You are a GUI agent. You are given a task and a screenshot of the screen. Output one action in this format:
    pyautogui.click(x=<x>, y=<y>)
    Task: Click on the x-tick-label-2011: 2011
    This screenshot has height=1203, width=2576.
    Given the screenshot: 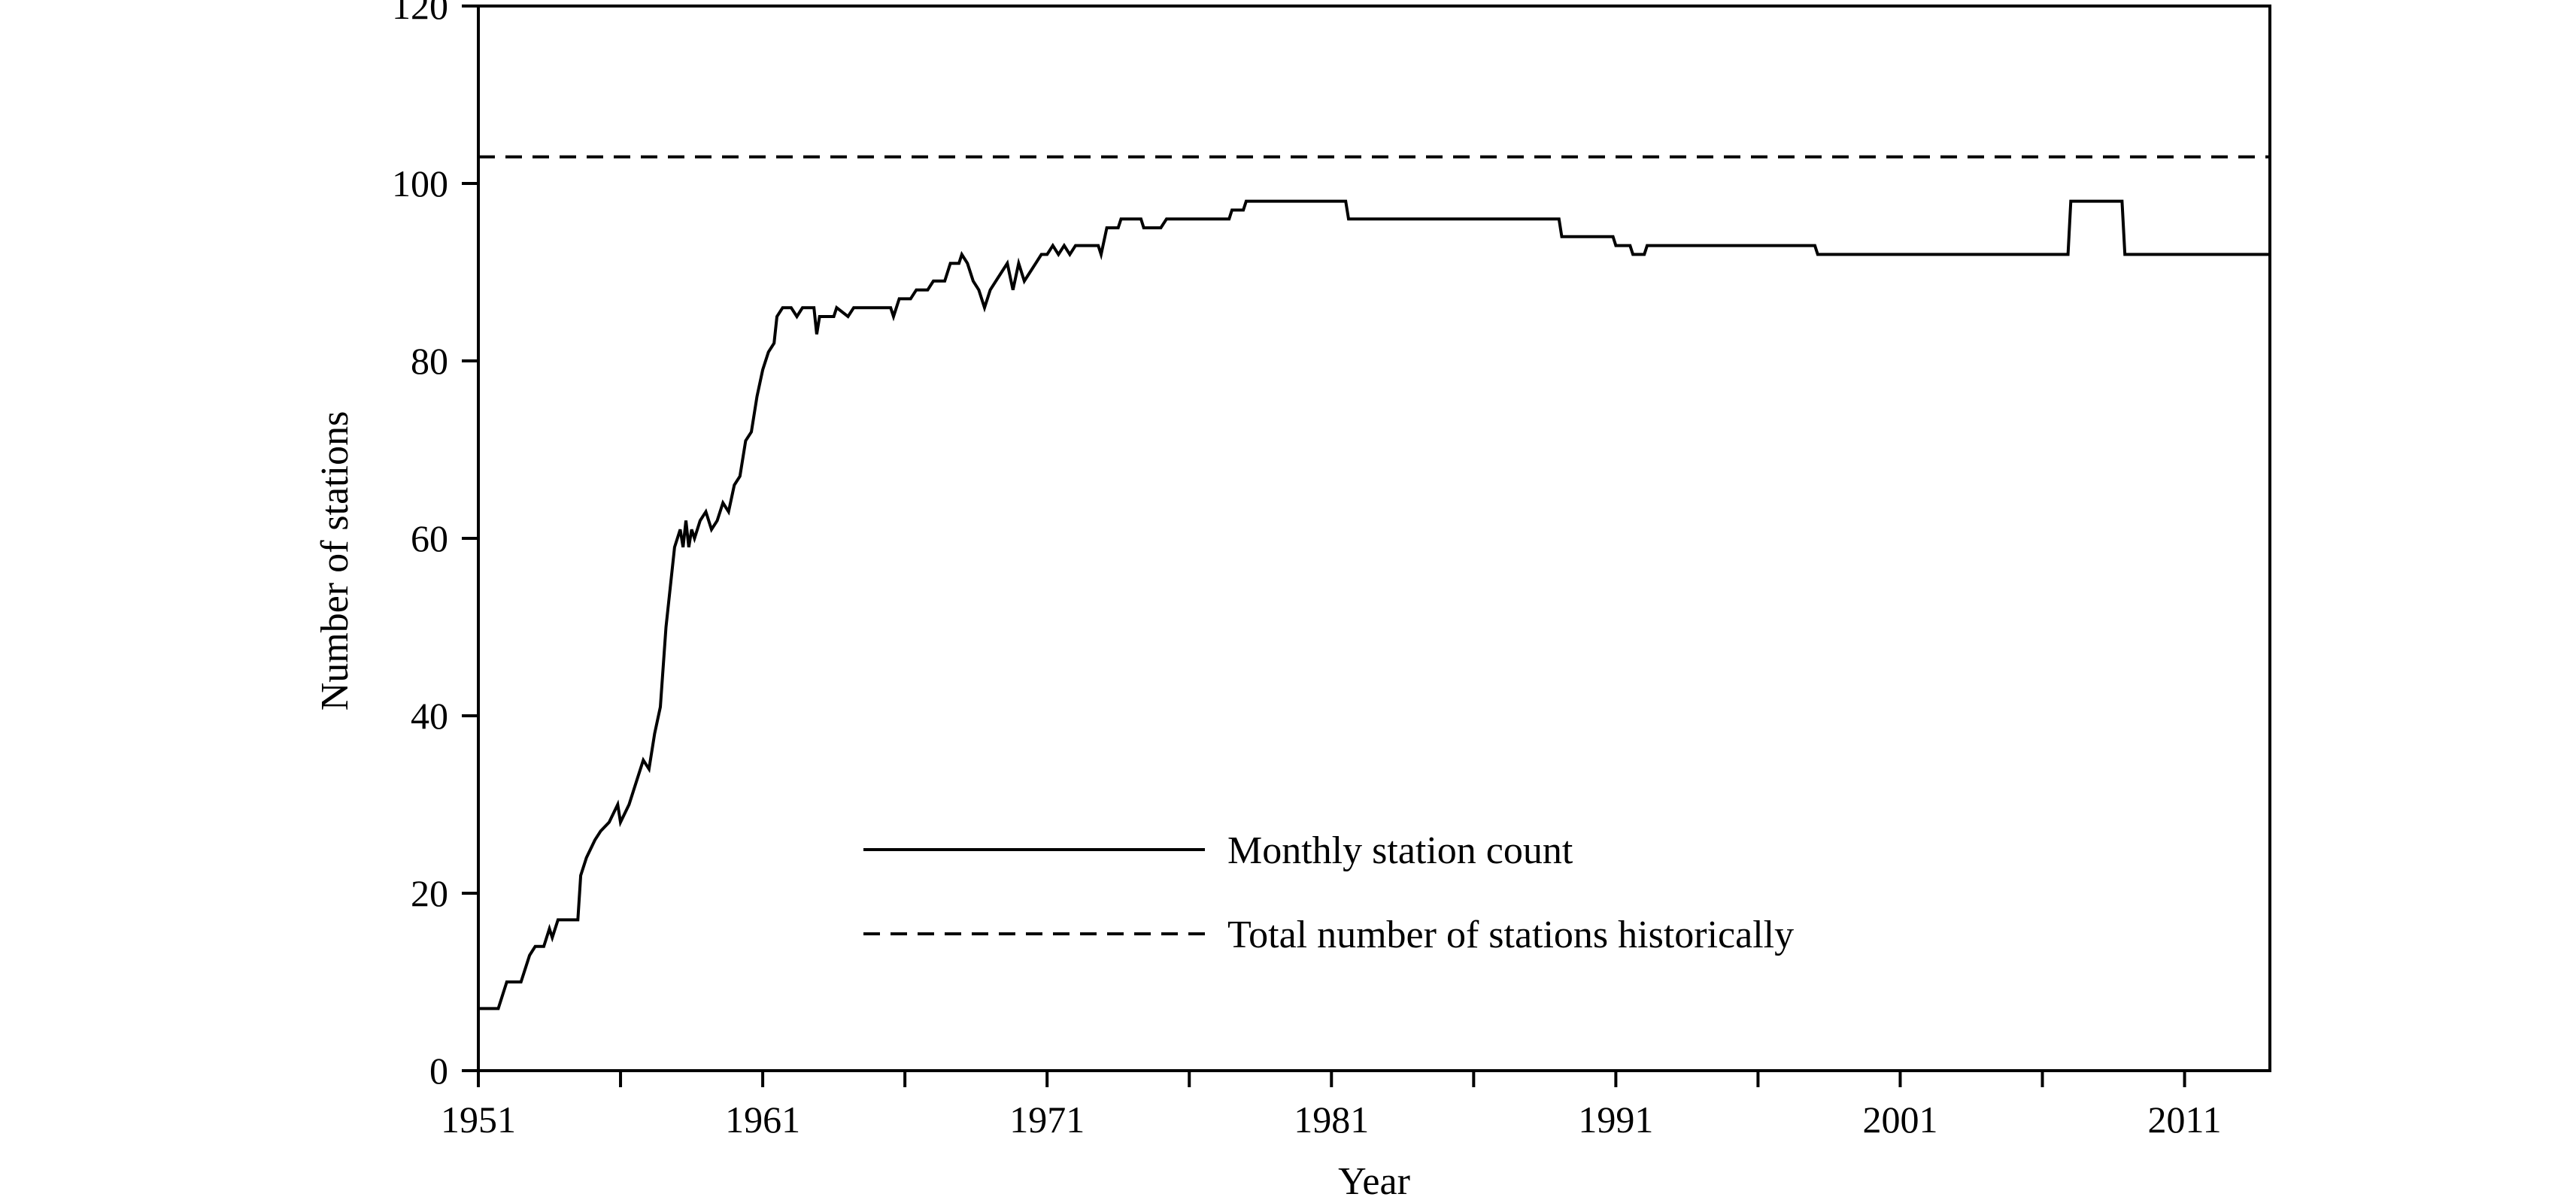 What is the action you would take?
    pyautogui.click(x=2184, y=1119)
    